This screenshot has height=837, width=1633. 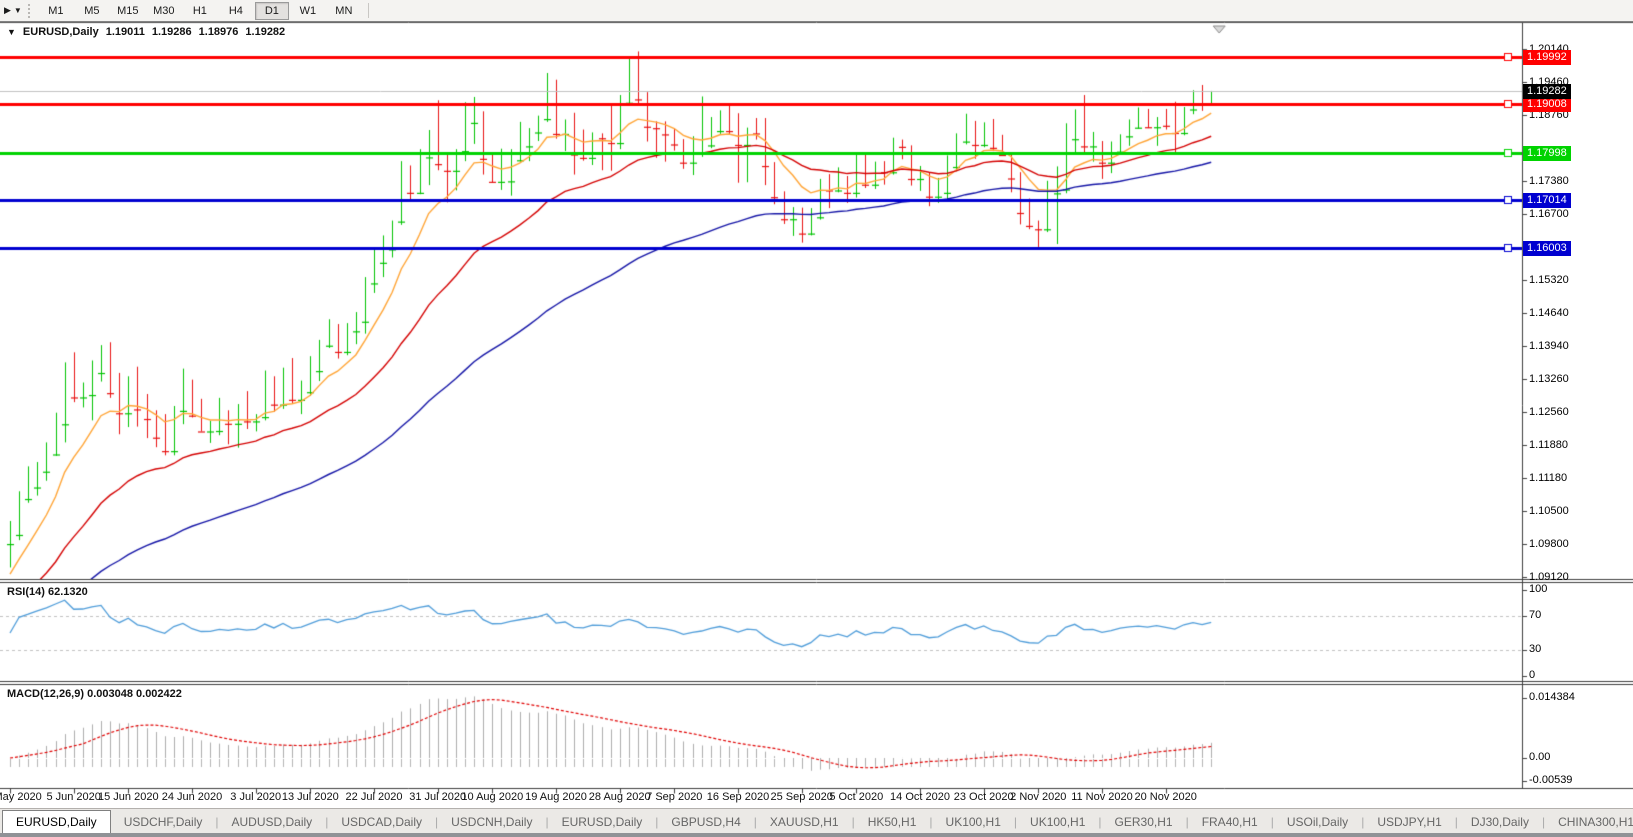 I want to click on close-value: 1.19282, so click(x=265, y=32).